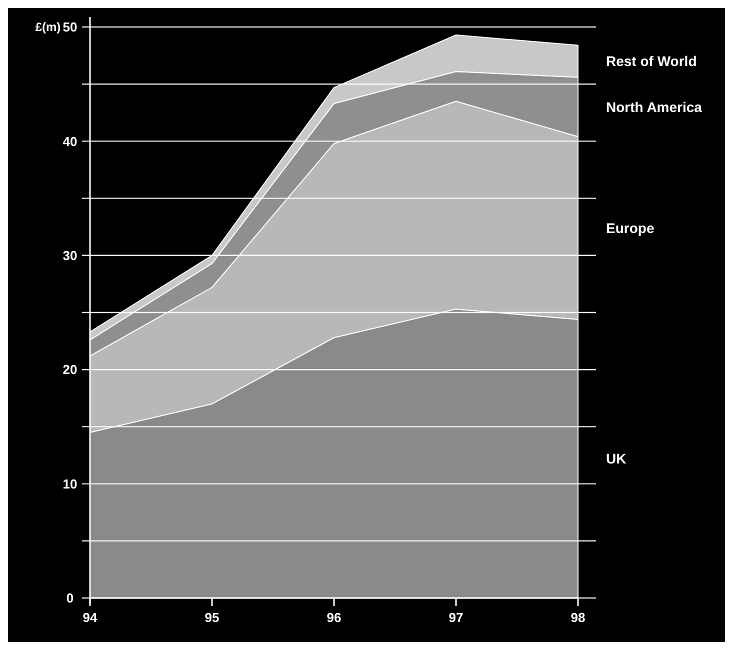 The height and width of the screenshot is (650, 733). What do you see at coordinates (616, 458) in the screenshot?
I see `series-label: UK` at bounding box center [616, 458].